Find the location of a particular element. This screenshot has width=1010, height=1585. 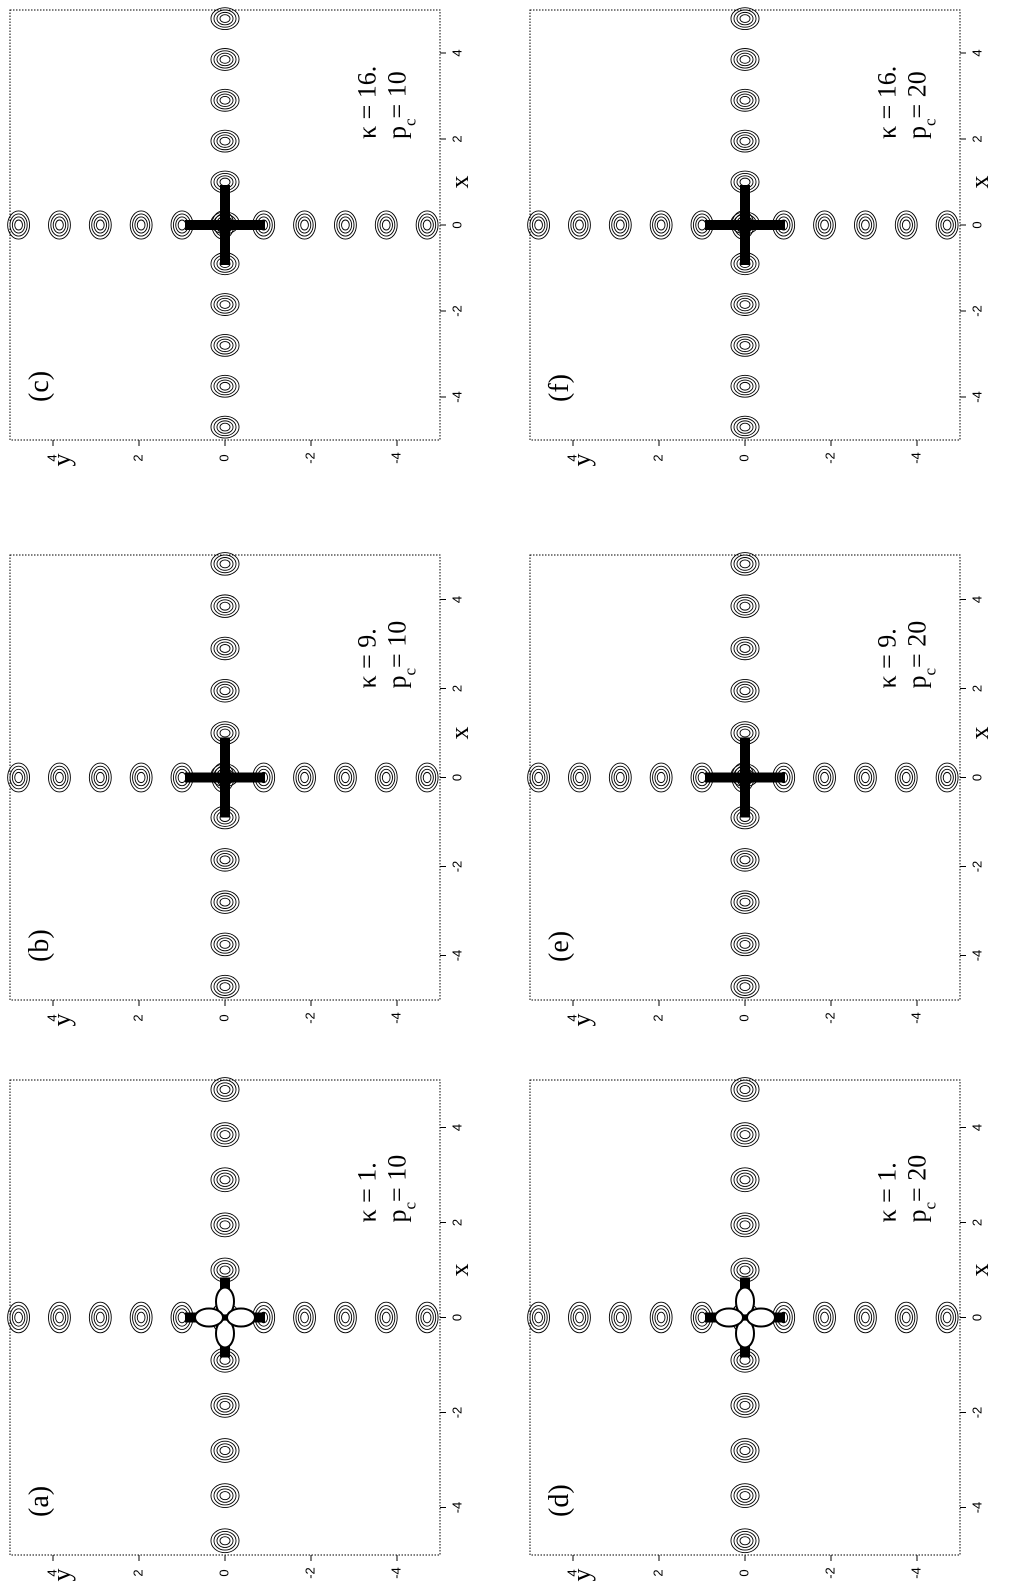

y-tick-label: -4 is located at coordinates (915, 1018).